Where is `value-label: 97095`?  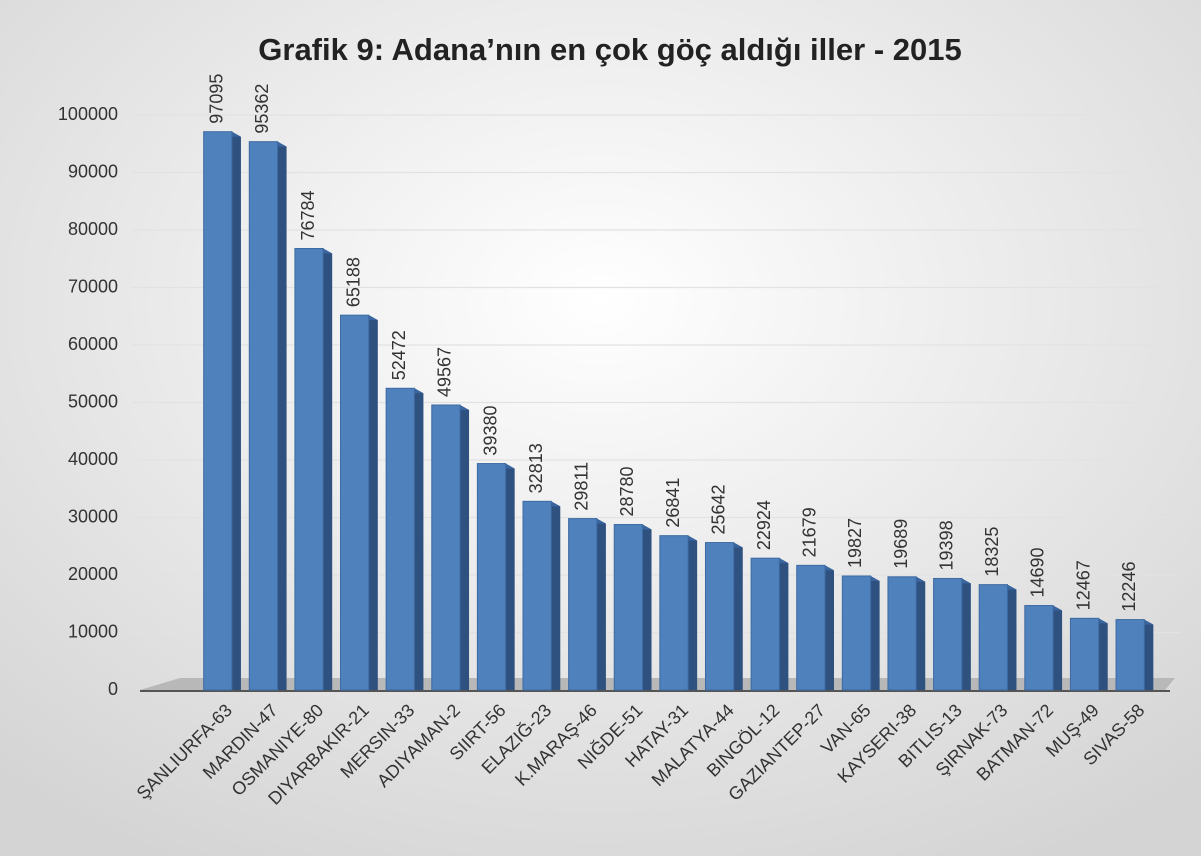
value-label: 97095 is located at coordinates (217, 99).